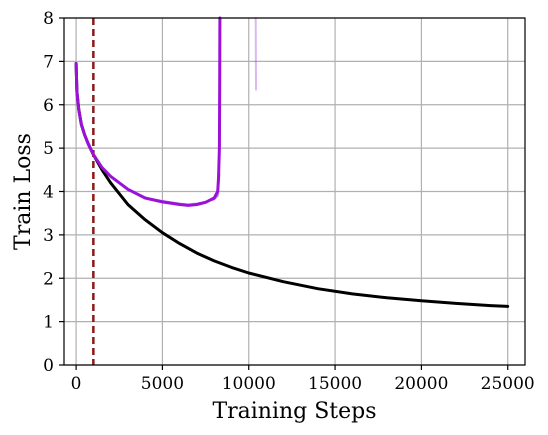 The width and height of the screenshot is (548, 435). I want to click on x-tick-label: 20000, so click(421, 384).